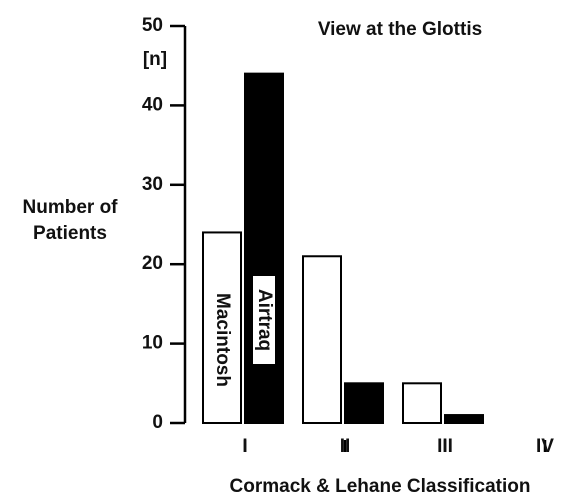 This screenshot has width=573, height=500. Describe the element at coordinates (222, 340) in the screenshot. I see `legend-label: Macintosh` at that location.